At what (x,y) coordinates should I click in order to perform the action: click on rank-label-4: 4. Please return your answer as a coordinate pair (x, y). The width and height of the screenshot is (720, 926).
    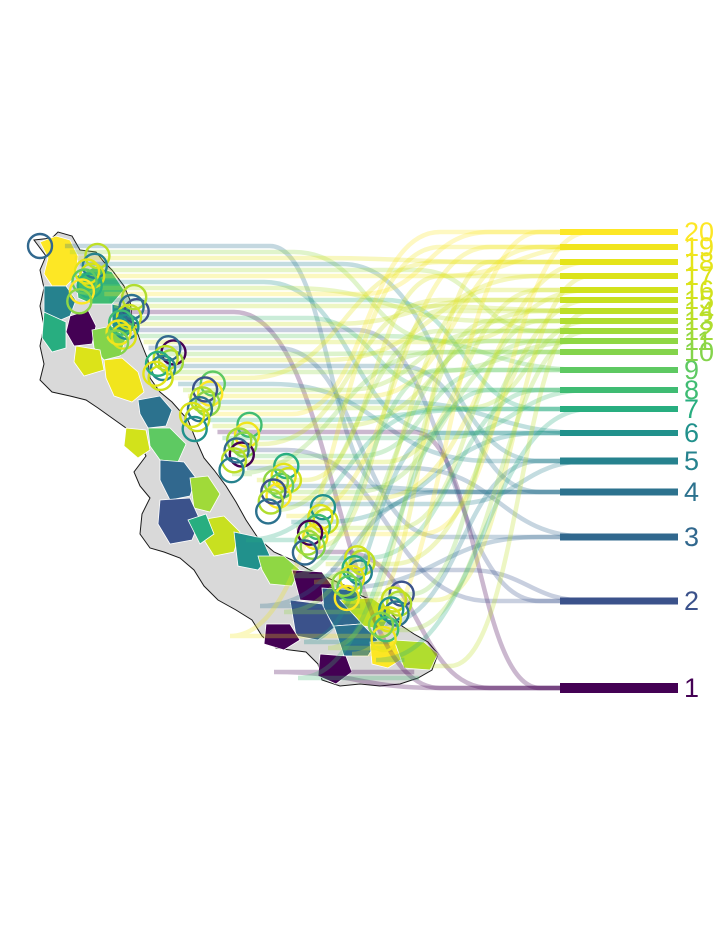
    Looking at the image, I should click on (691, 492).